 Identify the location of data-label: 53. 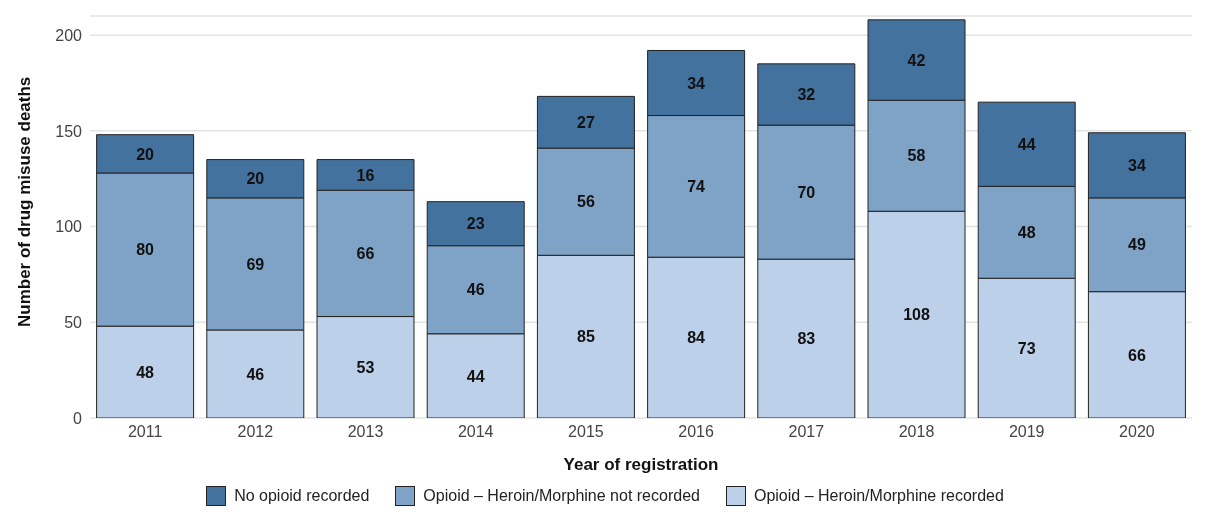
(365, 367).